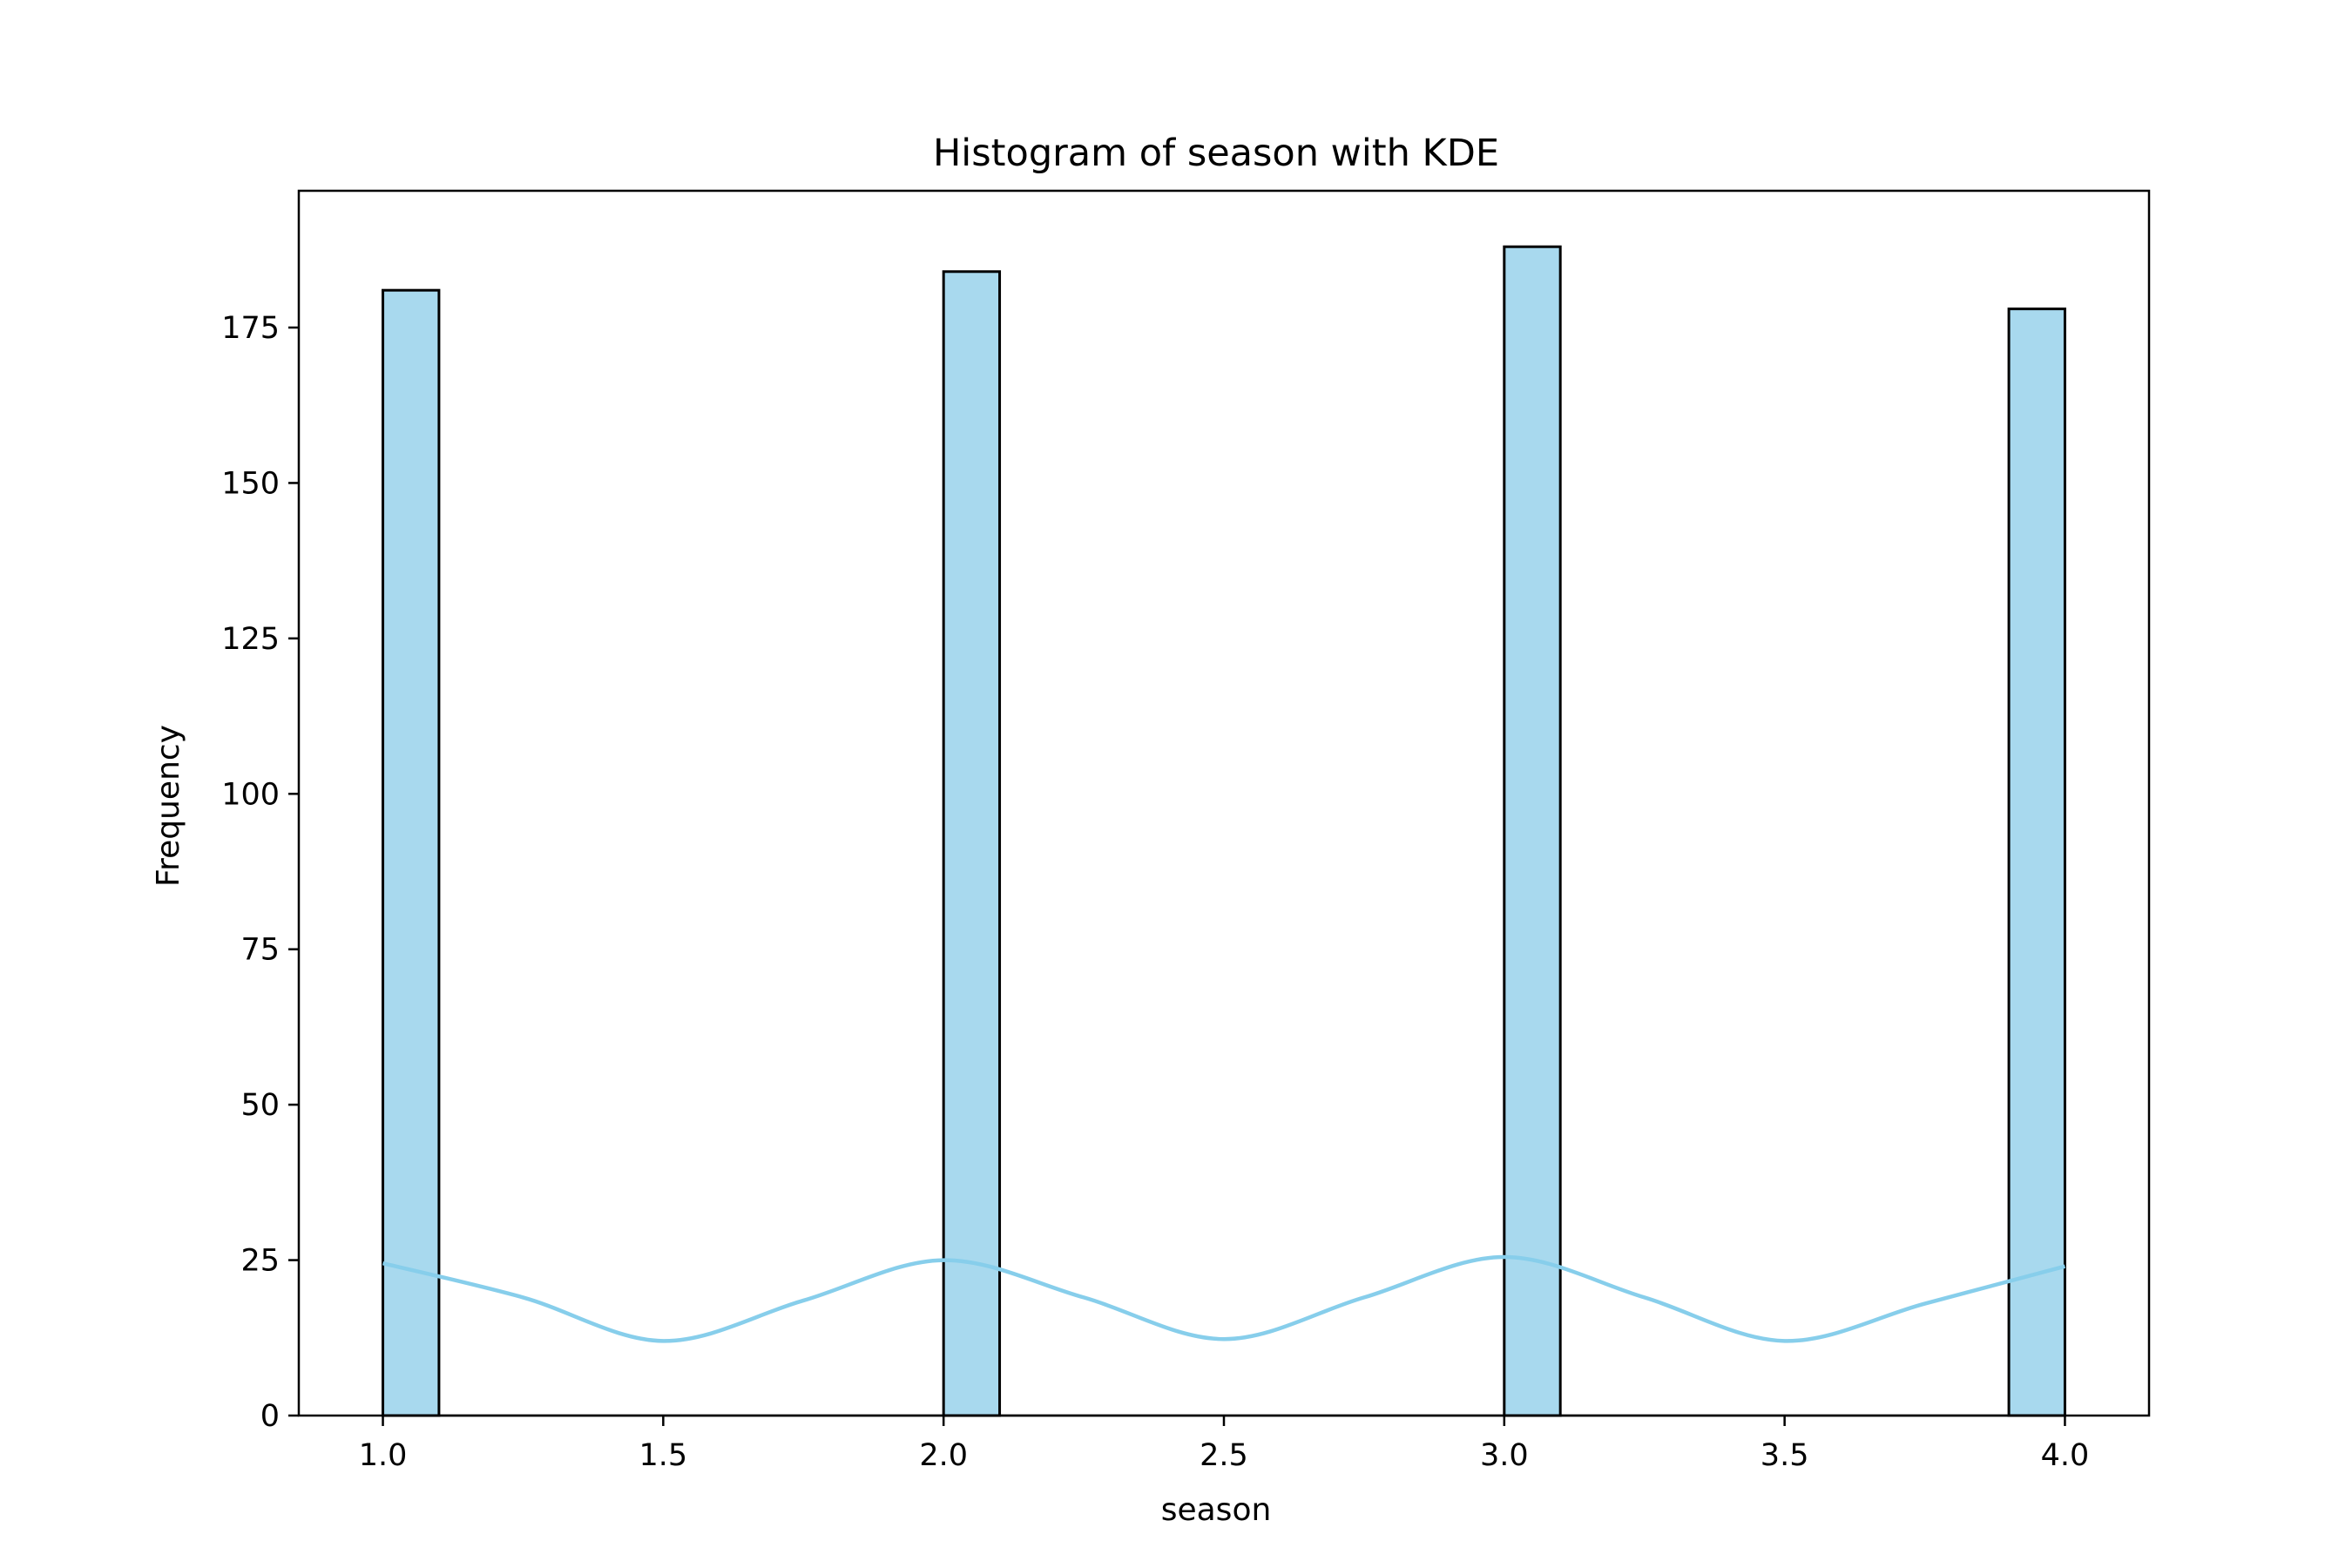 This screenshot has width=2352, height=1568. Describe the element at coordinates (260, 1261) in the screenshot. I see `y-tick-label: 25` at that location.